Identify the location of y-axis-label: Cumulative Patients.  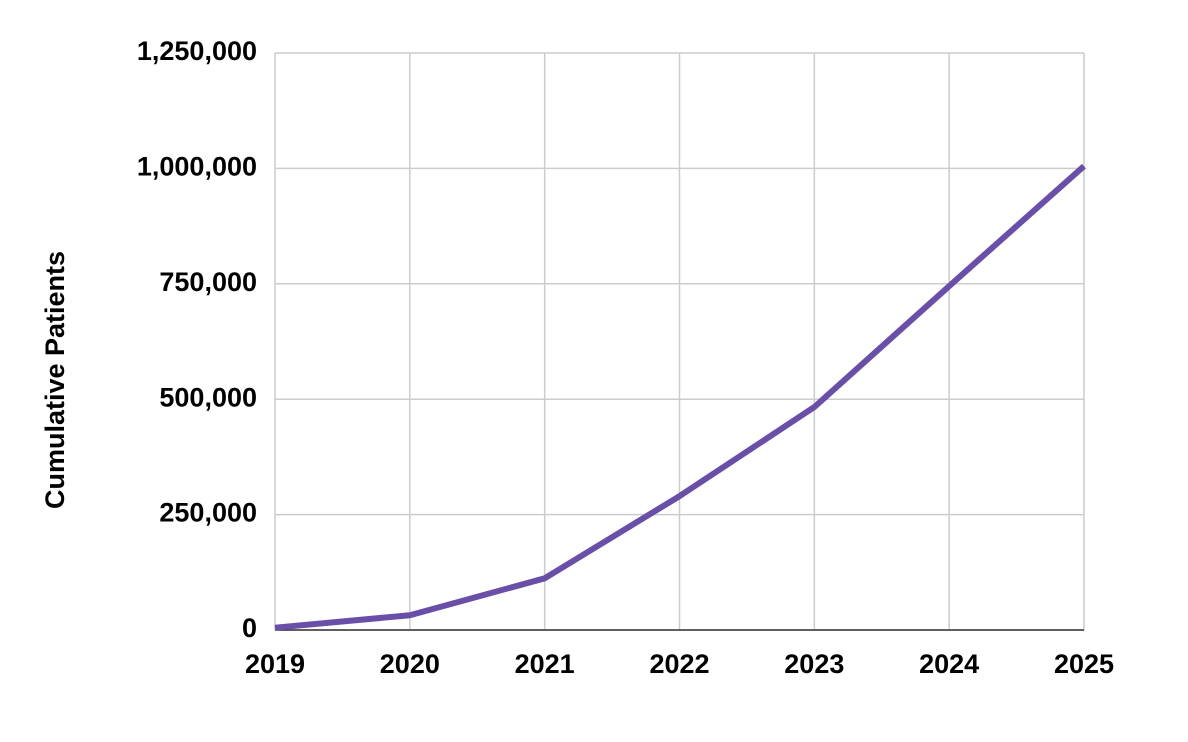
(55, 380).